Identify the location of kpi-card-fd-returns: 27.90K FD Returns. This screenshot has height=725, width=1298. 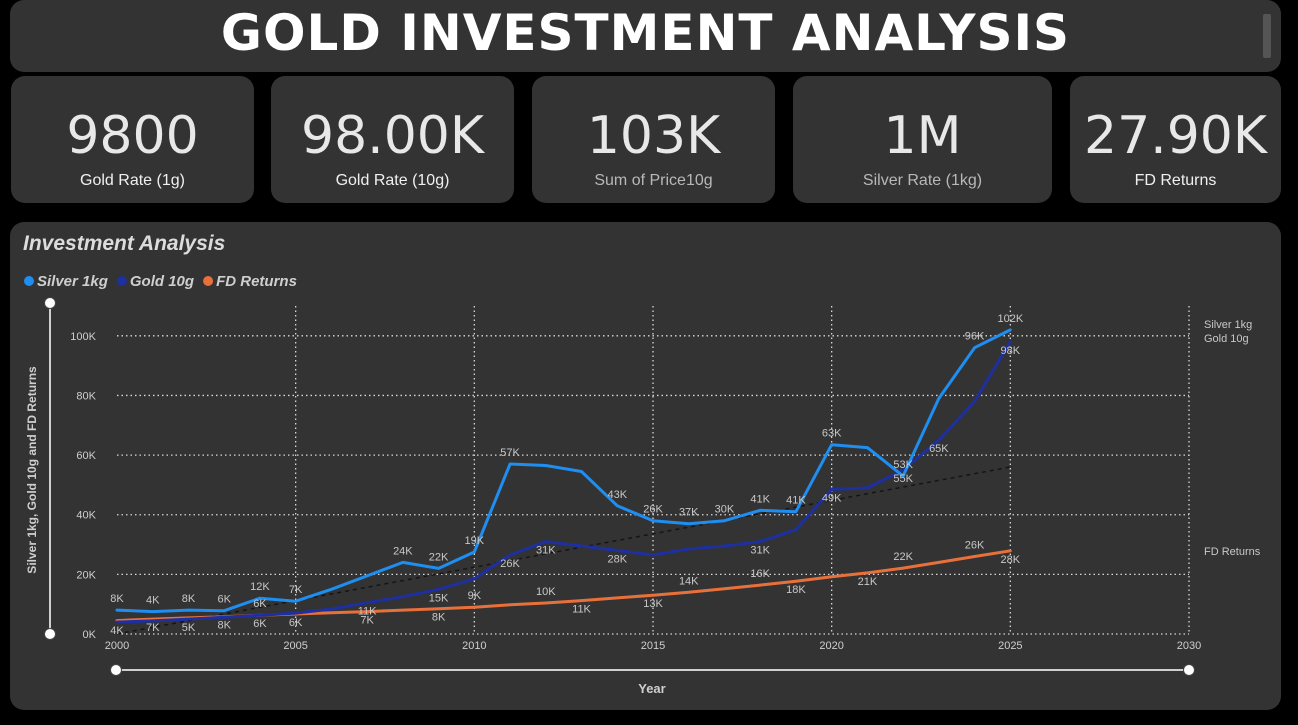
(1175, 139).